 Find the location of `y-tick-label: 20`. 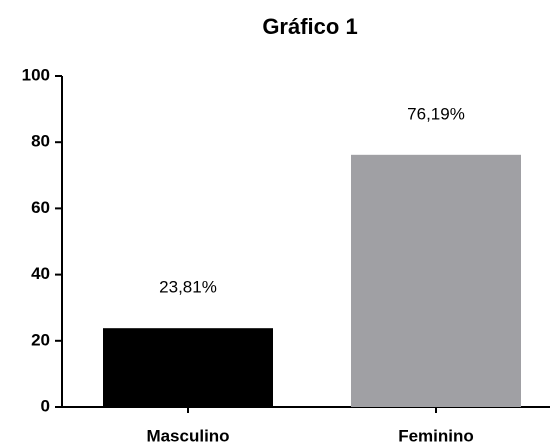

y-tick-label: 20 is located at coordinates (40, 339).